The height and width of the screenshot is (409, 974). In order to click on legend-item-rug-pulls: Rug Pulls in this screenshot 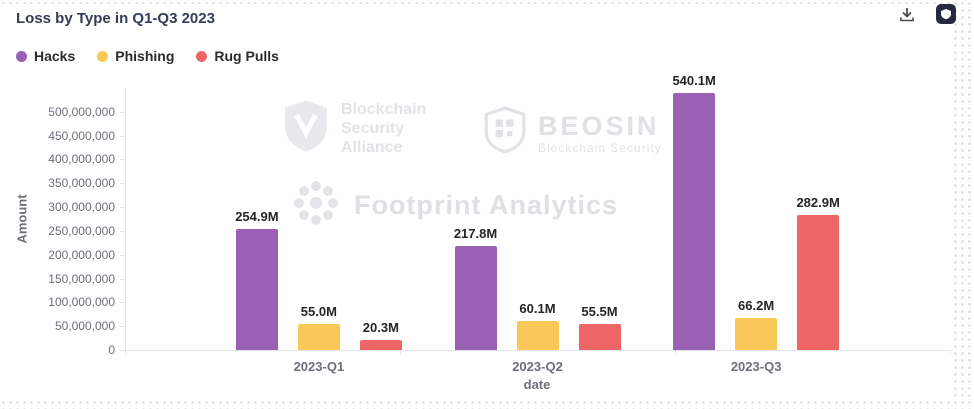, I will do `click(237, 56)`.